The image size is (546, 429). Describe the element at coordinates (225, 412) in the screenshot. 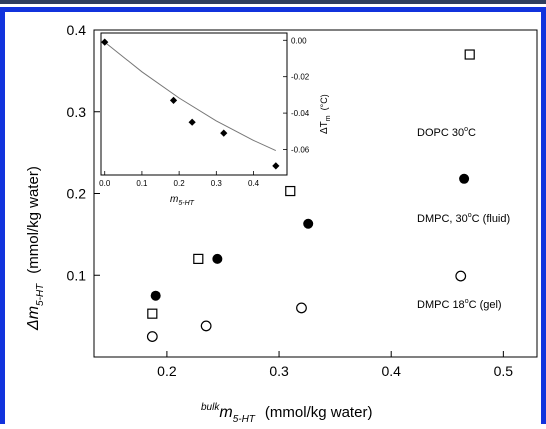

I see `x-axis-title-main: m` at that location.